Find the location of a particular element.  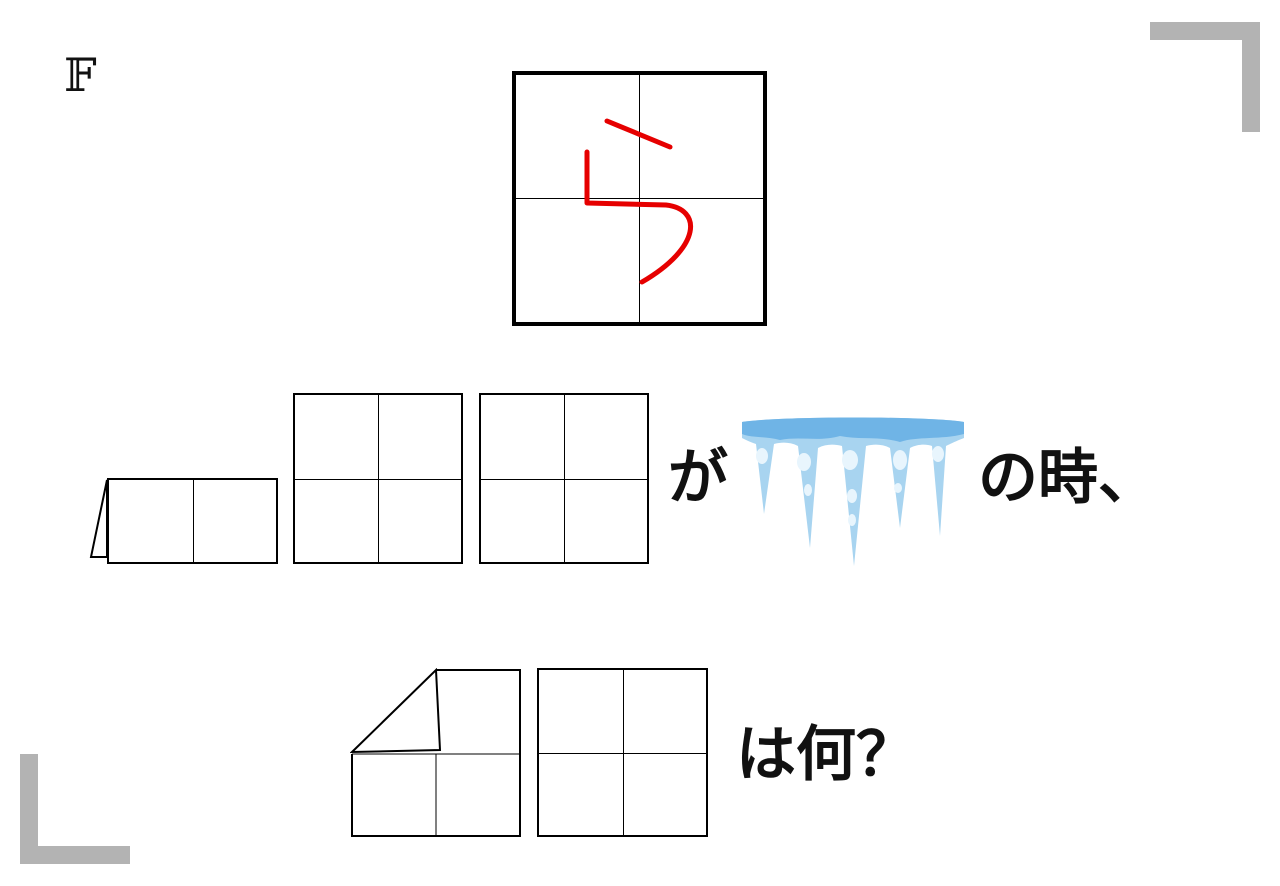

corner-bracket-bottom-left is located at coordinates (75, 809).